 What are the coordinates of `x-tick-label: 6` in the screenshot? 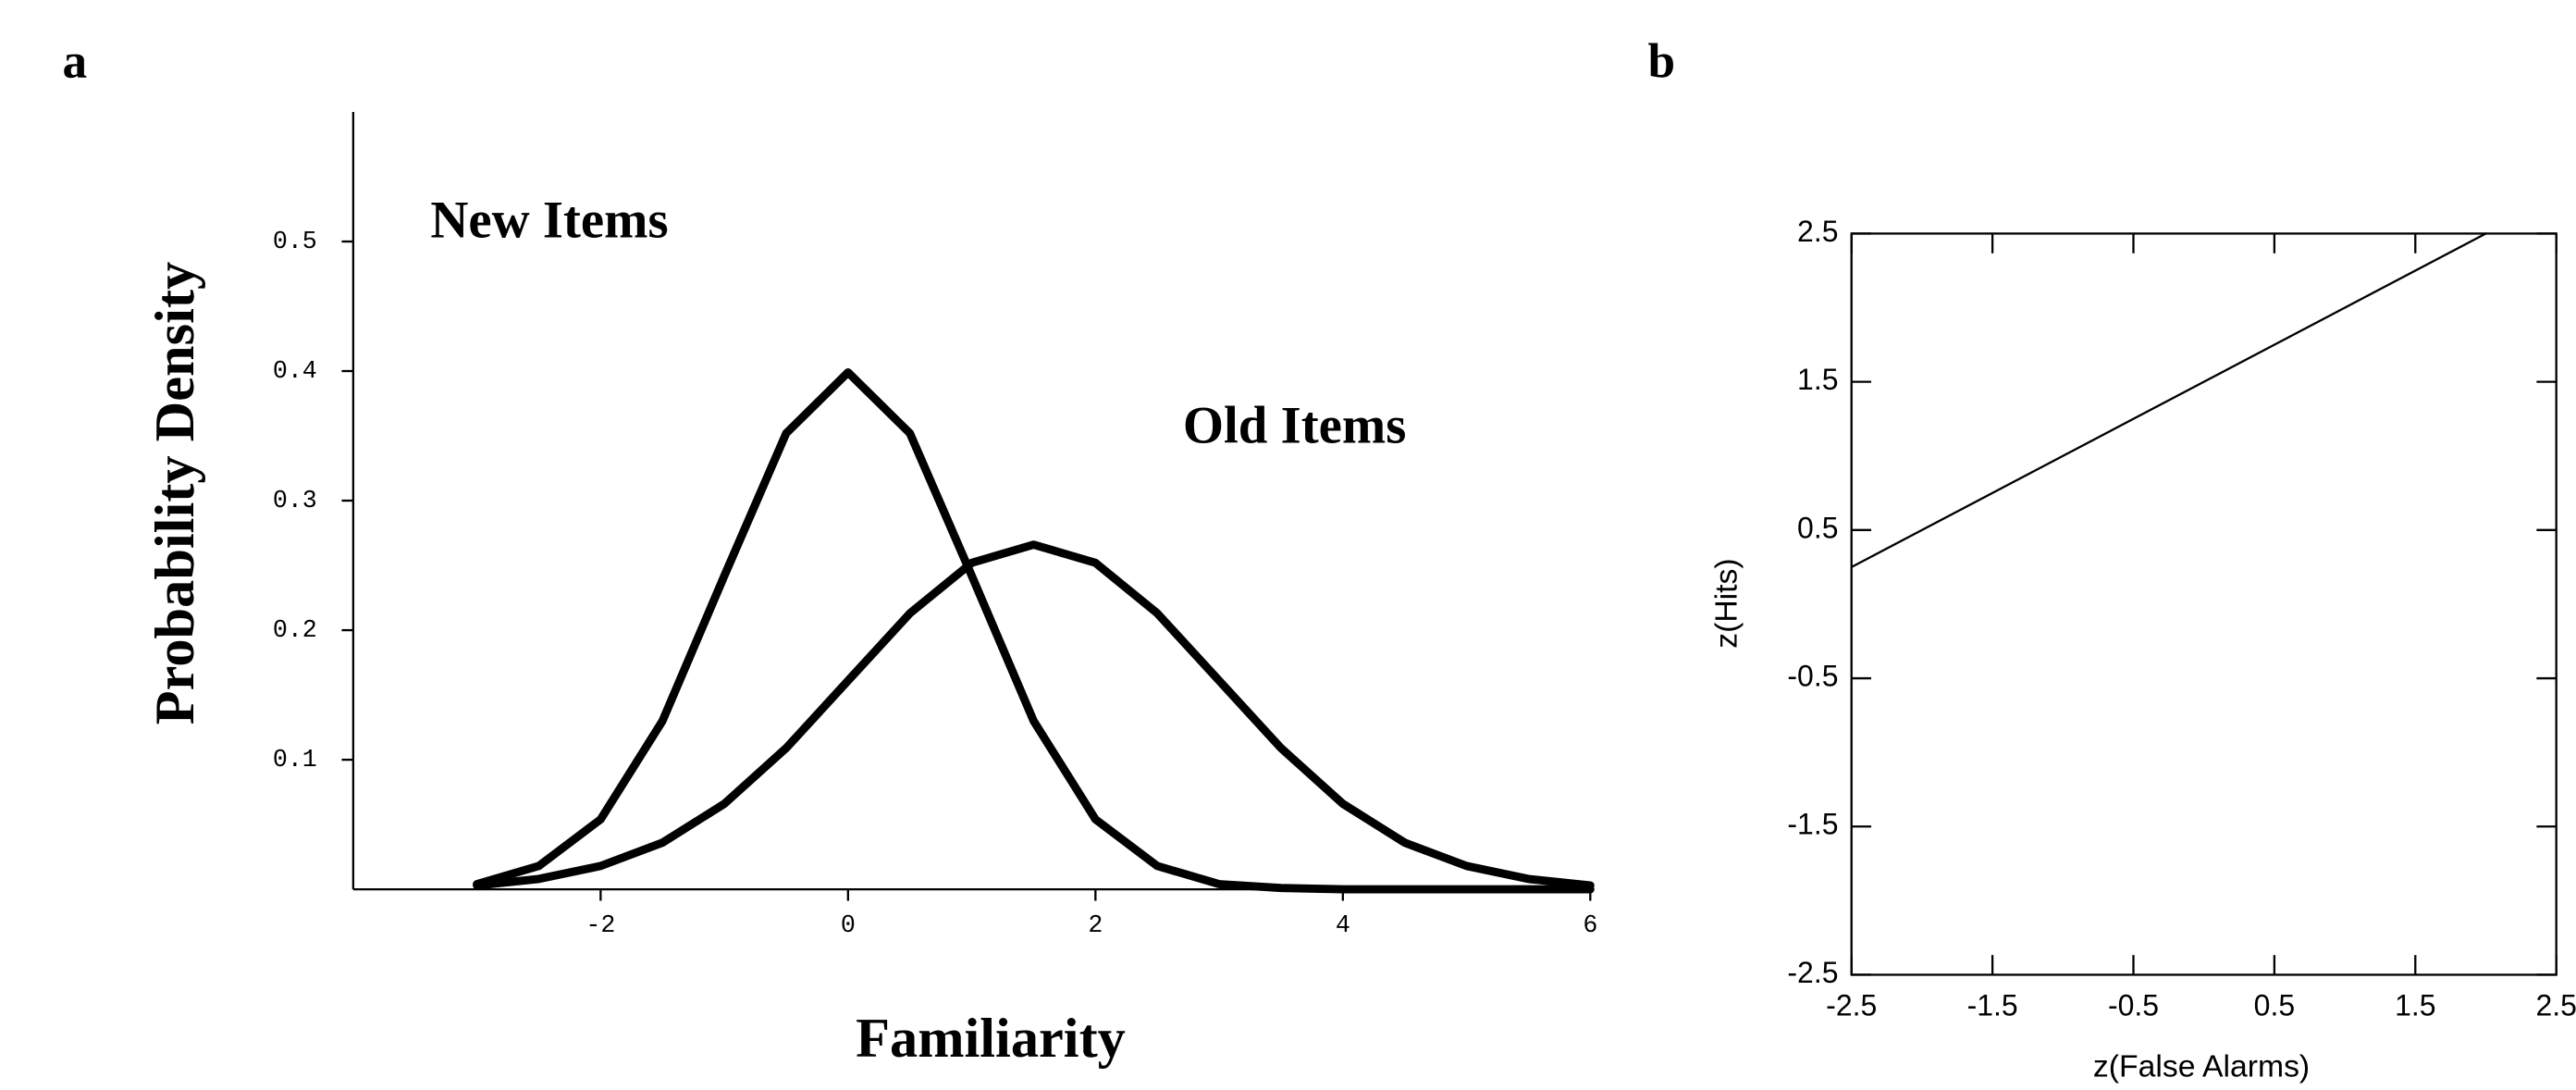 It's located at (1590, 925).